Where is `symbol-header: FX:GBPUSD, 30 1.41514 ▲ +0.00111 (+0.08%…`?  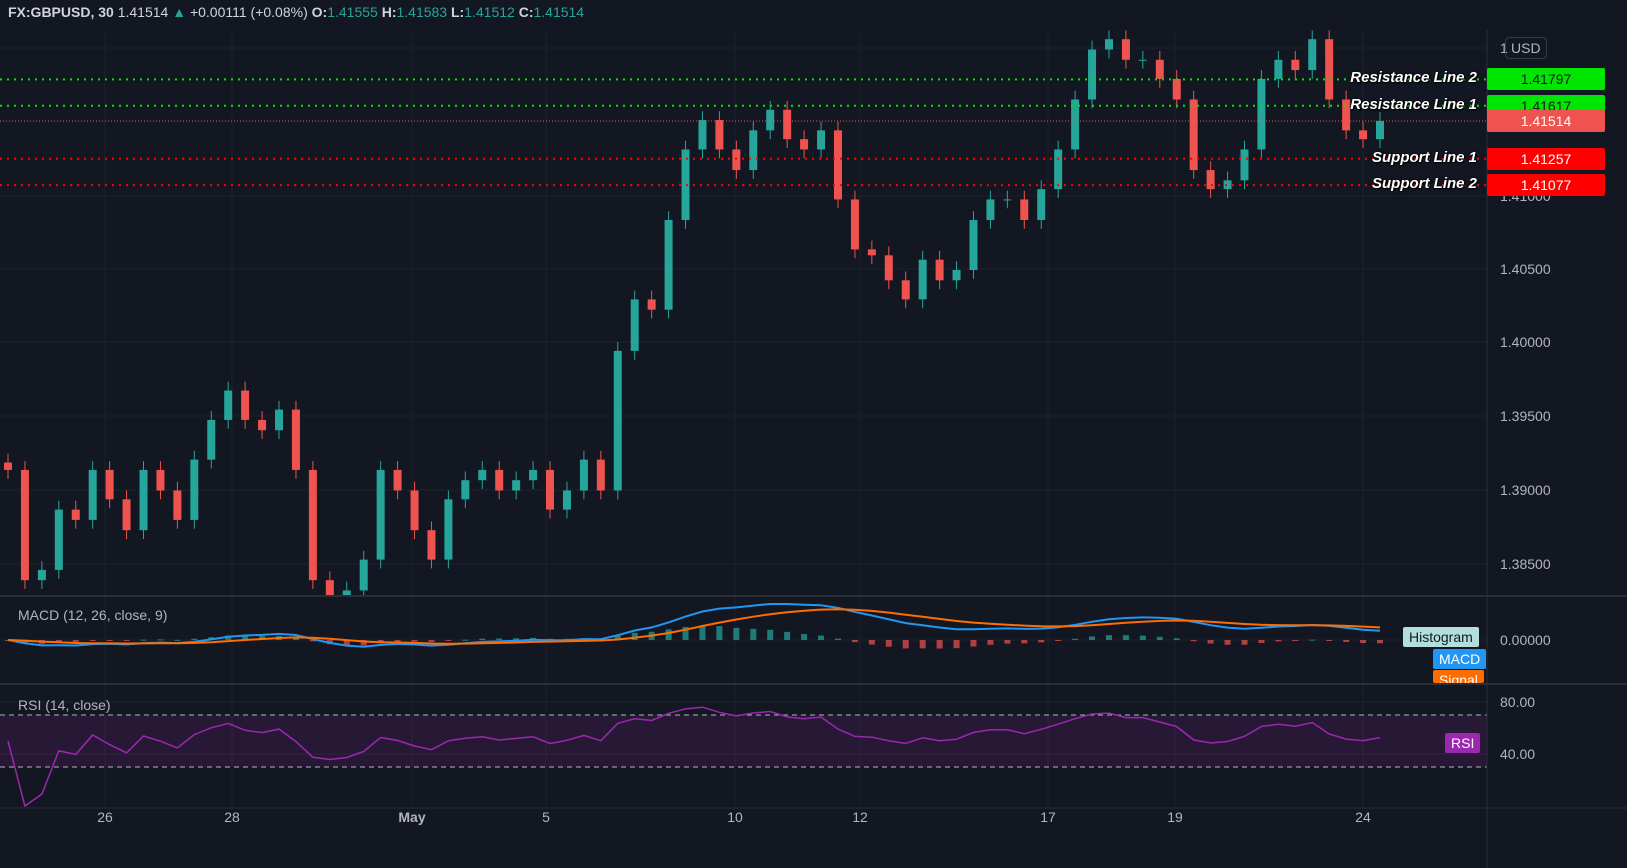 symbol-header: FX:GBPUSD, 30 1.41514 ▲ +0.00111 (+0.08%… is located at coordinates (296, 12).